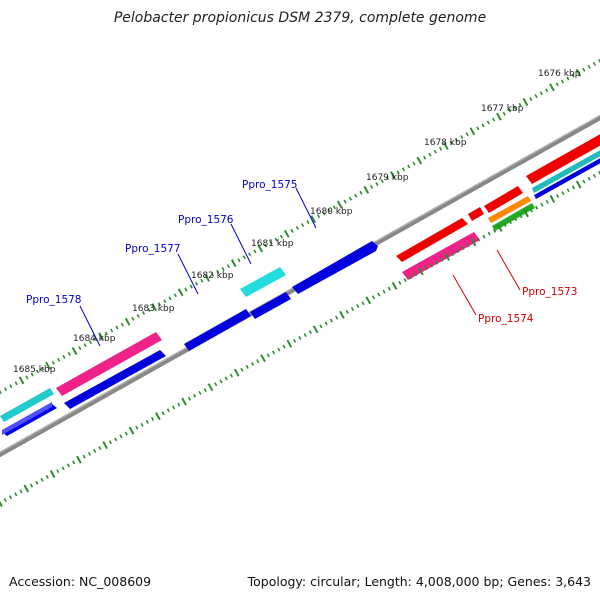 The height and width of the screenshot is (600, 600). Describe the element at coordinates (331, 212) in the screenshot. I see `scale-label: 1680 kbp` at that location.